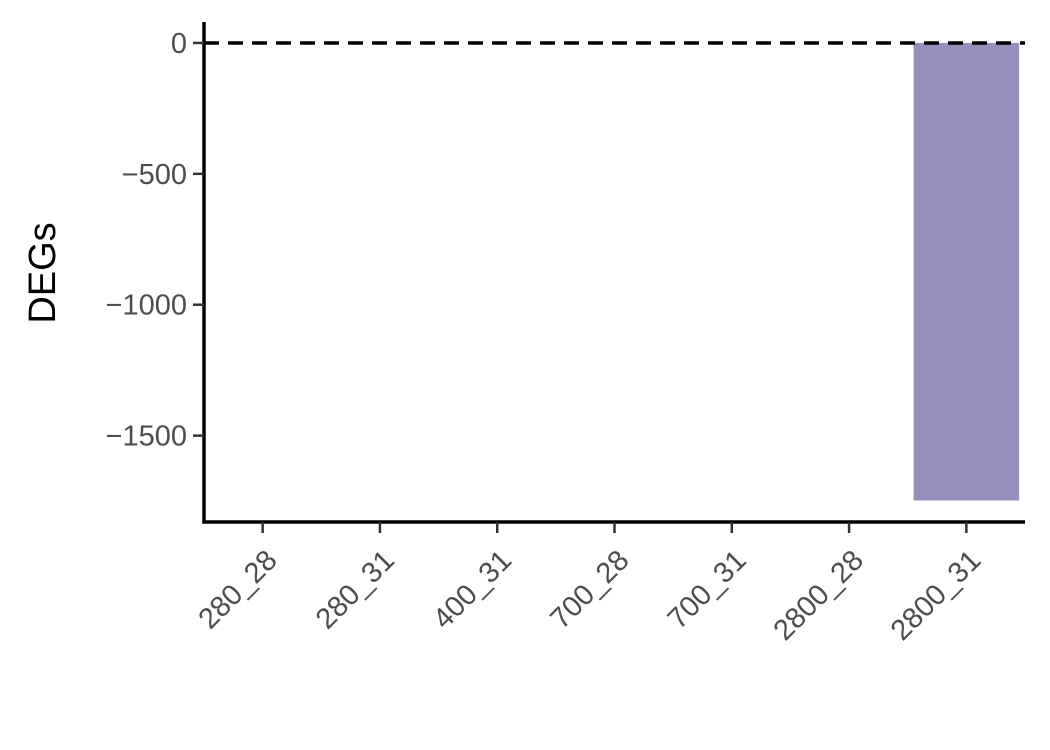  Describe the element at coordinates (707, 589) in the screenshot. I see `x-tick-label: 700_31` at that location.